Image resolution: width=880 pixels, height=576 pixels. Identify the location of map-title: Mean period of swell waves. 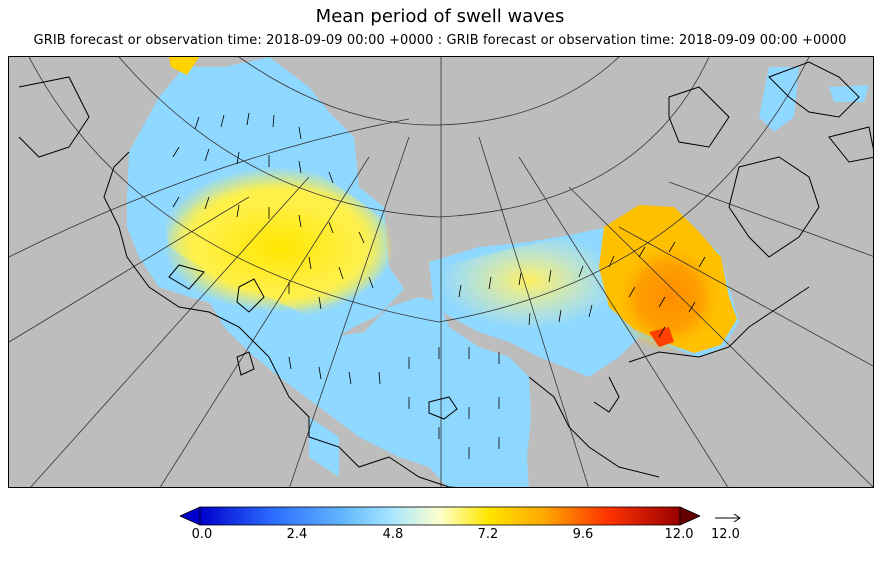
(440, 16).